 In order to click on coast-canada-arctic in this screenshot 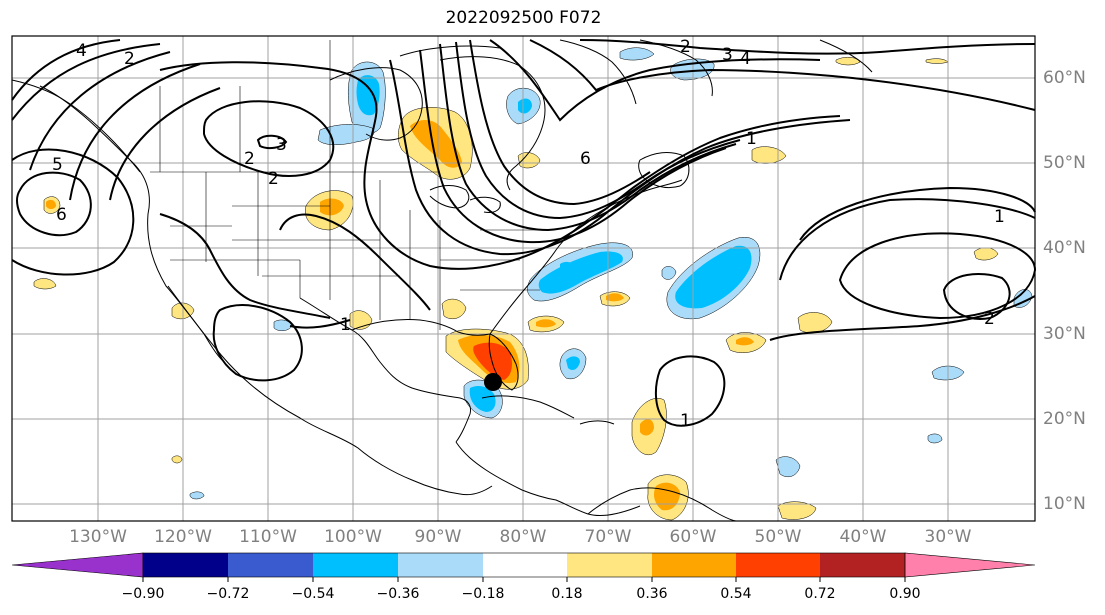, I will do `click(518, 72)`.